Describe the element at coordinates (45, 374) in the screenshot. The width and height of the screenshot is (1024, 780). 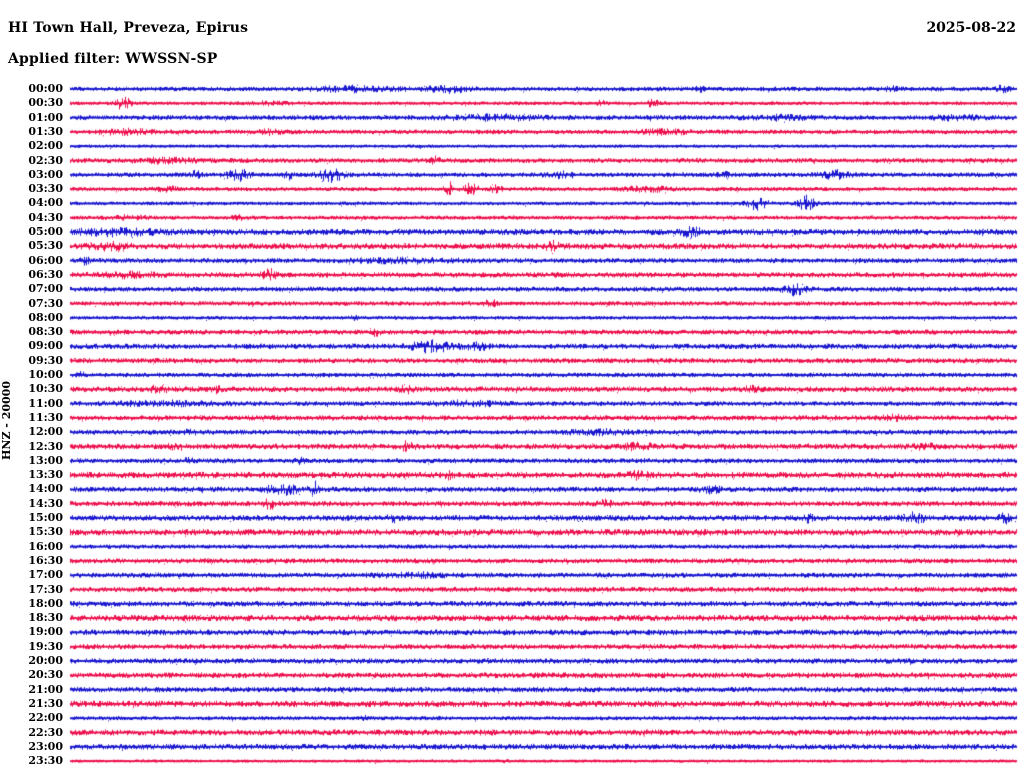
I see `time-label: 10:00` at that location.